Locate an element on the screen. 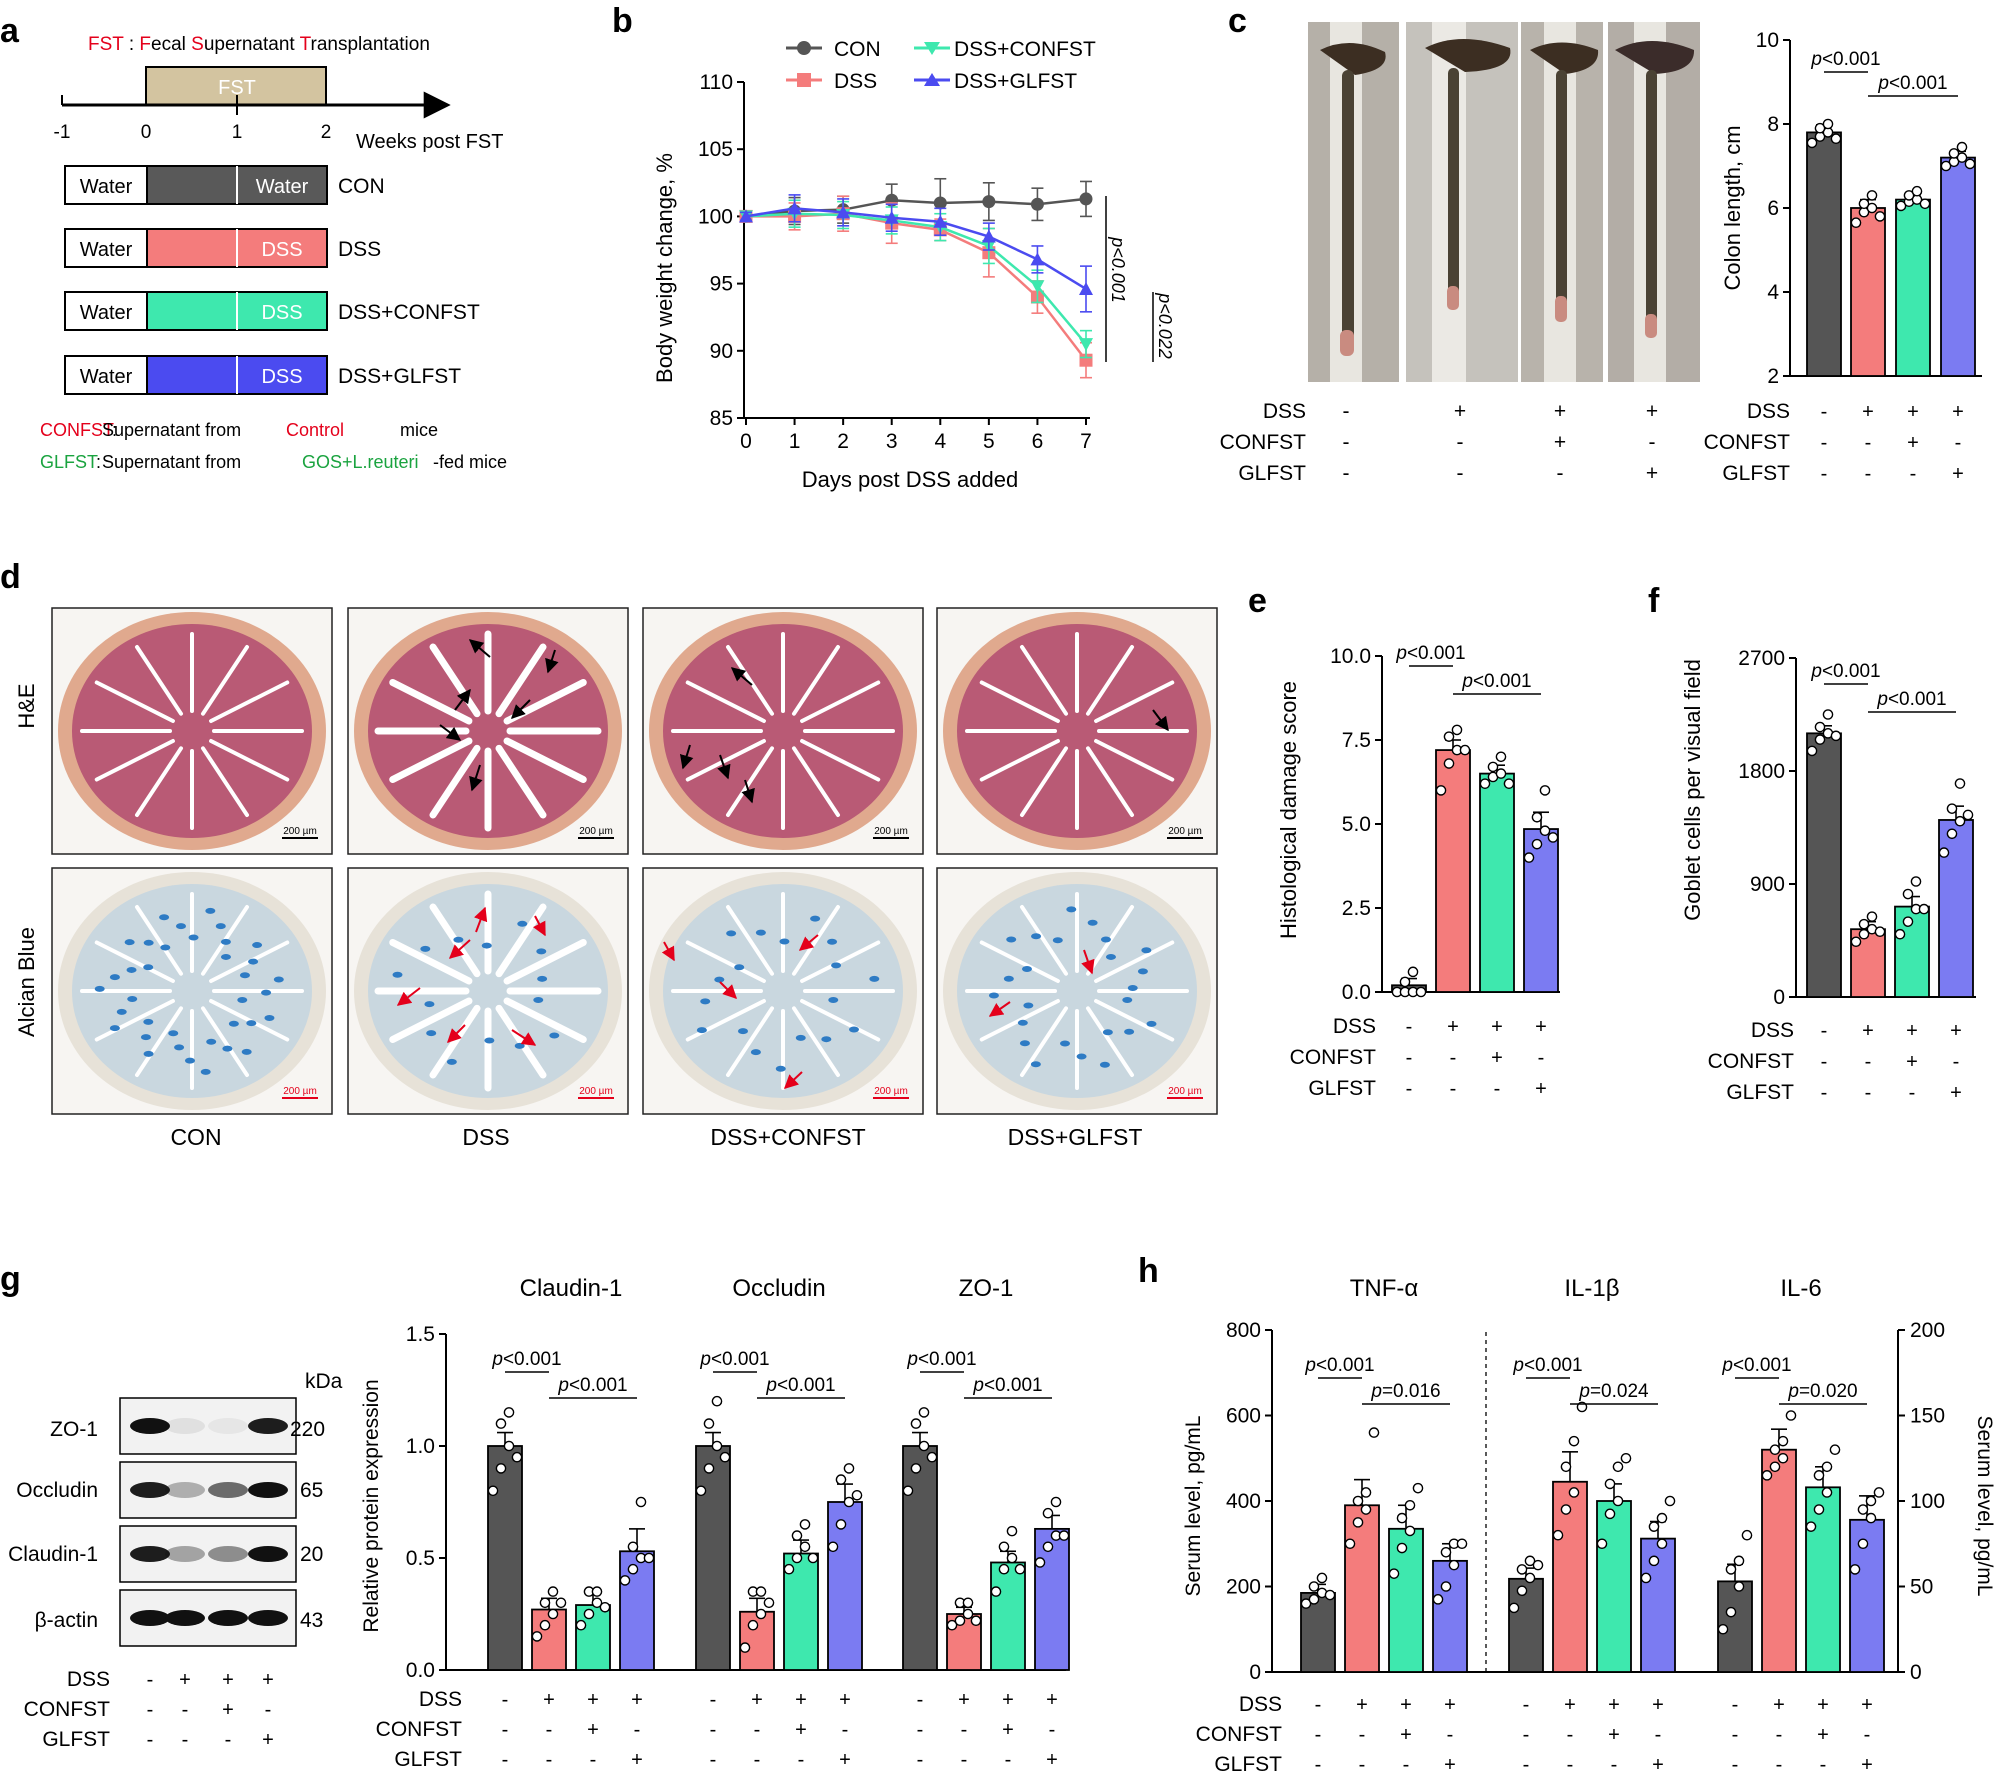 The image size is (1996, 1776). legend-con-label: CON is located at coordinates (857, 49).